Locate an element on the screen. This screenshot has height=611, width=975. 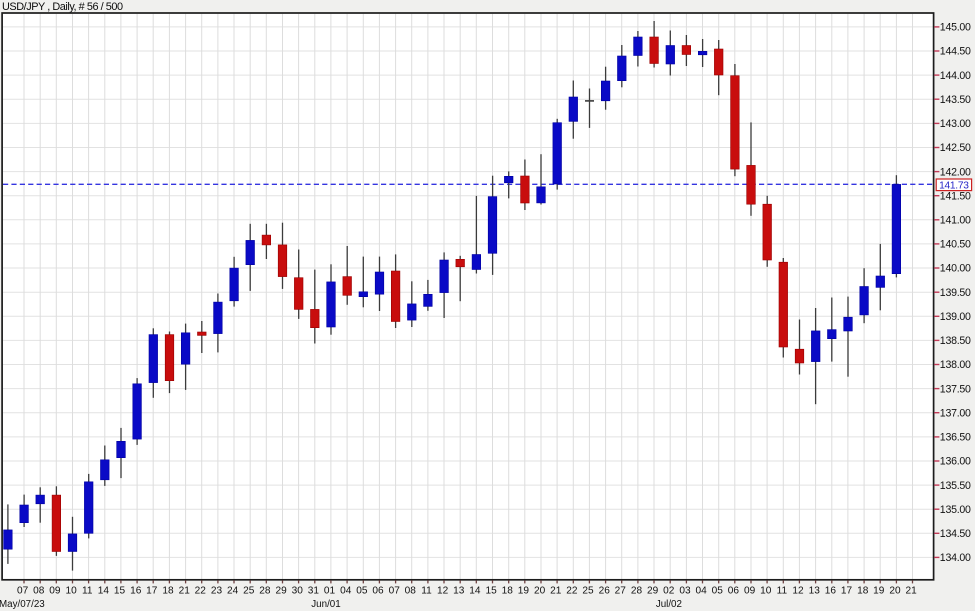
svg-text: 142.50 is located at coordinates (955, 148).